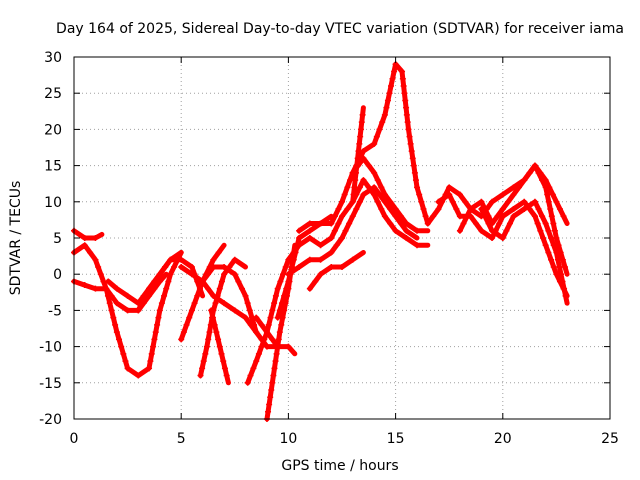 The image size is (640, 480). What do you see at coordinates (53, 203) in the screenshot?
I see `y-tick-label: 10` at bounding box center [53, 203].